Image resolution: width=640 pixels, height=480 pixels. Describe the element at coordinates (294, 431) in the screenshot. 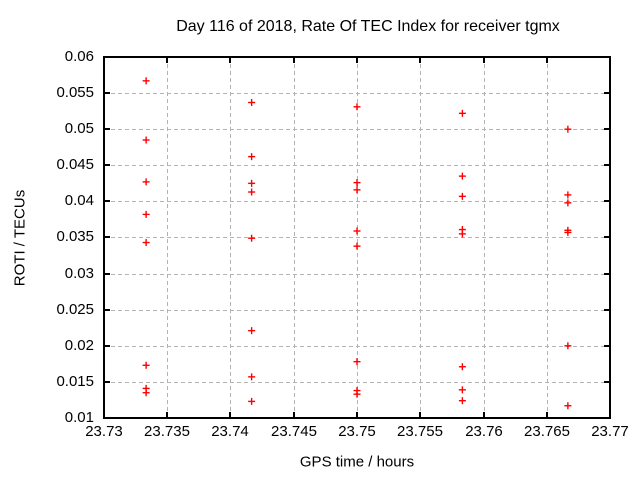

I see `x-tick-label: 23.745` at that location.